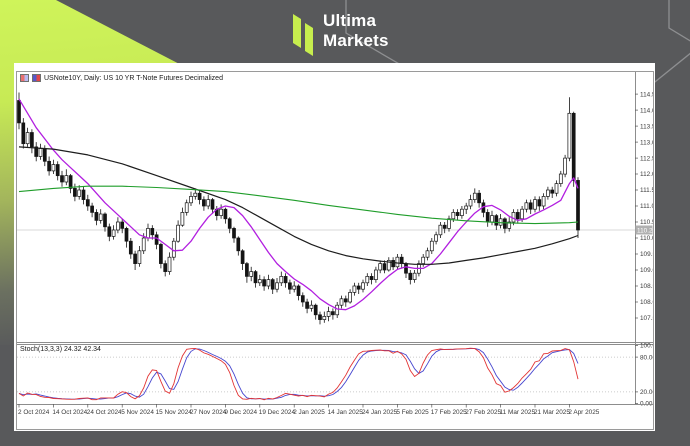  Describe the element at coordinates (646, 110) in the screenshot. I see `svg-text: 114.00` at that location.